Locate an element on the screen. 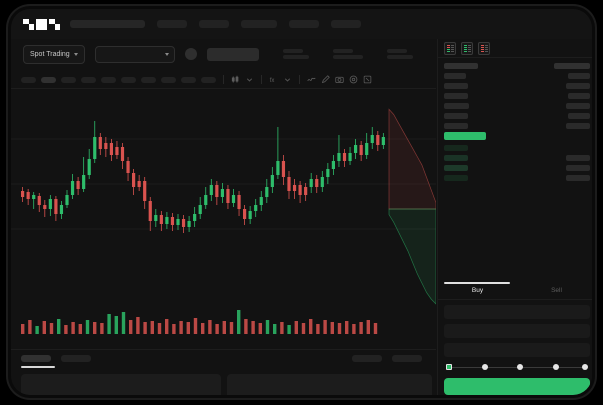 The image size is (603, 405). timeframe-1h is located at coordinates (108, 79).